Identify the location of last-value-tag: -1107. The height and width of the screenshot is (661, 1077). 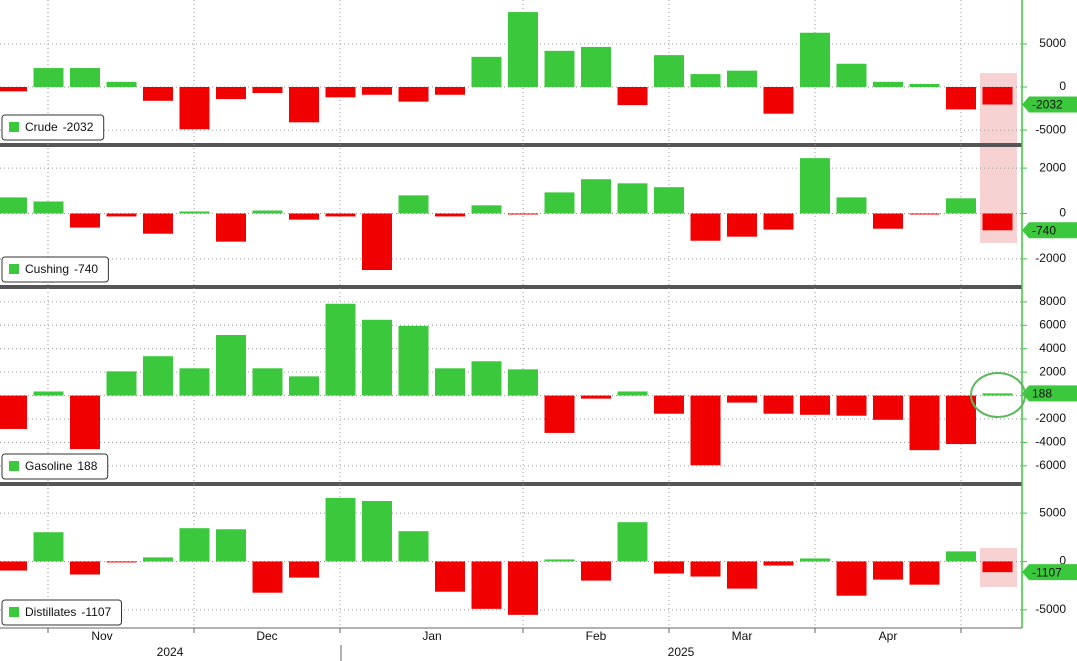
(1049, 572).